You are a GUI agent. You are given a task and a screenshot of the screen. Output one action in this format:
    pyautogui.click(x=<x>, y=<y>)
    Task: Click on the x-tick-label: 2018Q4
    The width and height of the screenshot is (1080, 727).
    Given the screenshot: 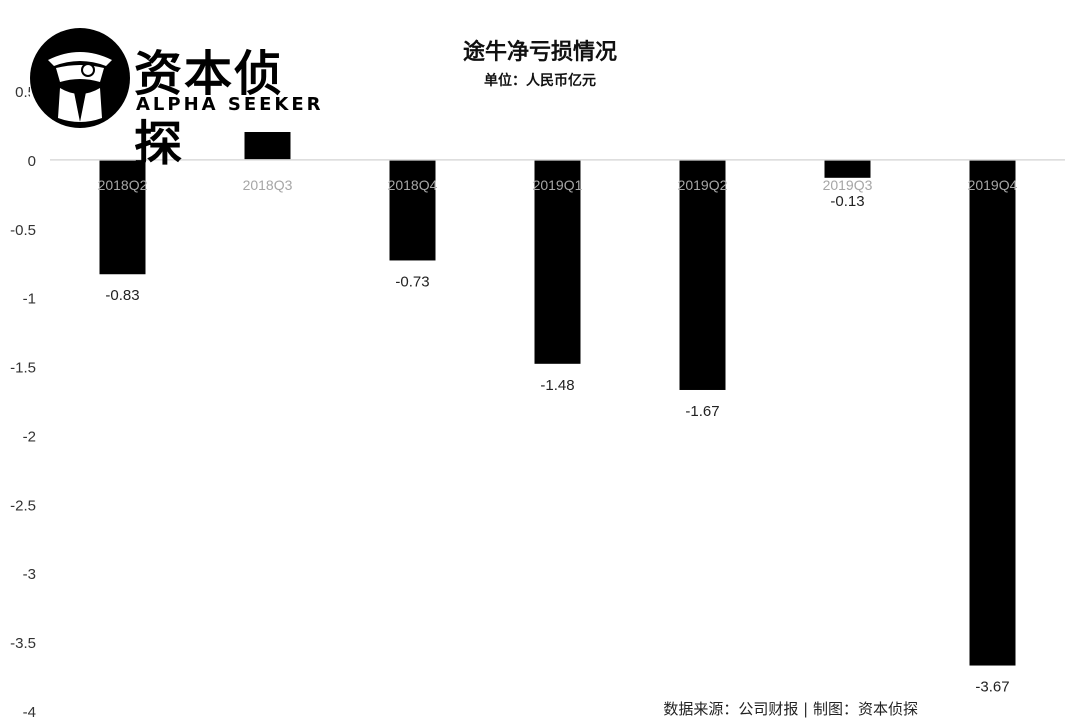 What is the action you would take?
    pyautogui.click(x=413, y=185)
    